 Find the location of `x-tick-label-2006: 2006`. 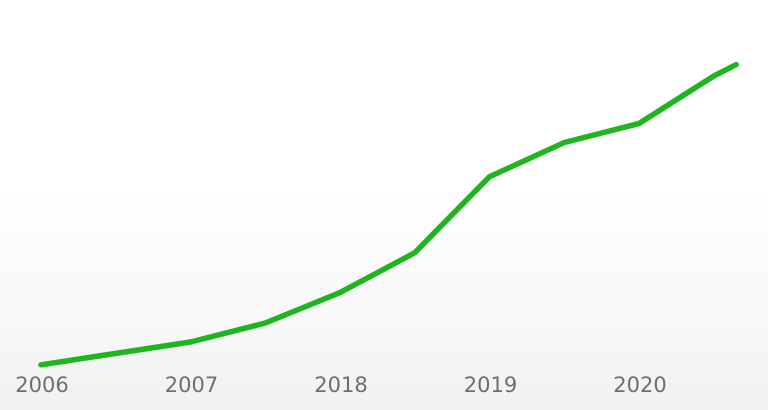

x-tick-label-2006: 2006 is located at coordinates (41, 385).